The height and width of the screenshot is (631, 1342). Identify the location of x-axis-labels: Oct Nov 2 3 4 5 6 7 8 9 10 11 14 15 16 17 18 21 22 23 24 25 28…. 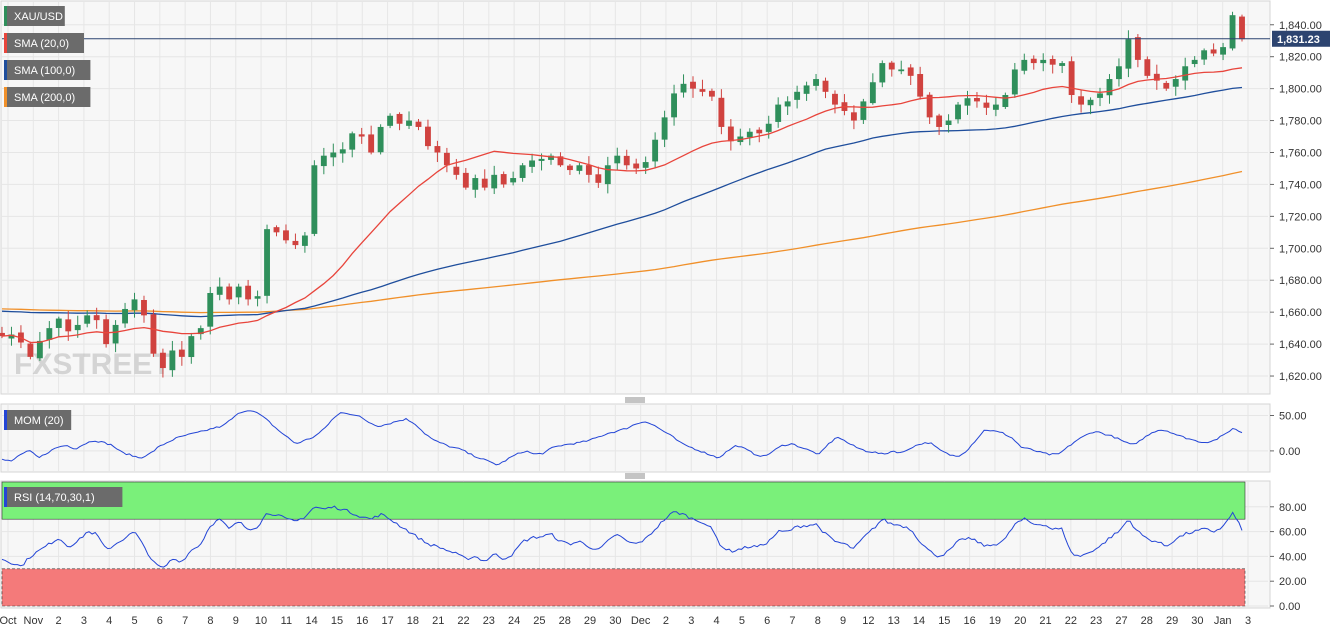
(625, 621).